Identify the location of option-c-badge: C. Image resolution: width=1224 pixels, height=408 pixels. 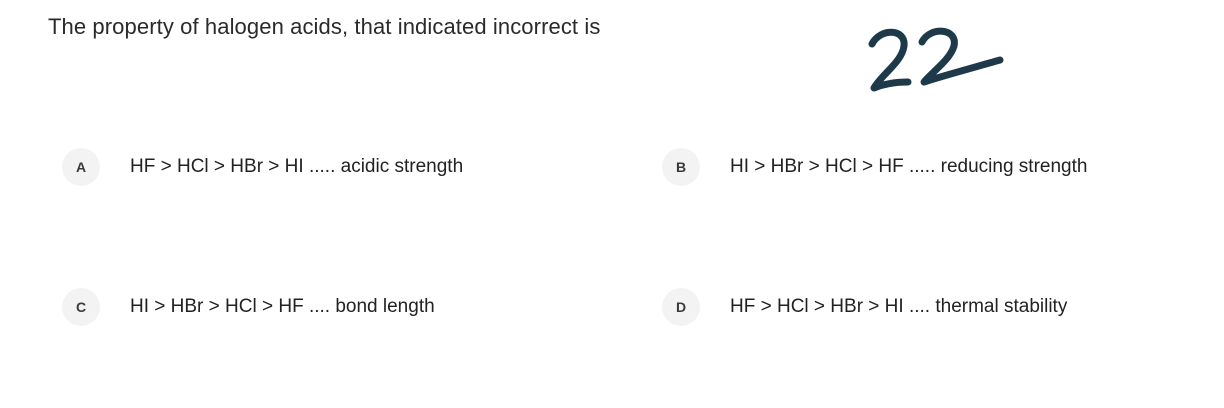
(81, 307).